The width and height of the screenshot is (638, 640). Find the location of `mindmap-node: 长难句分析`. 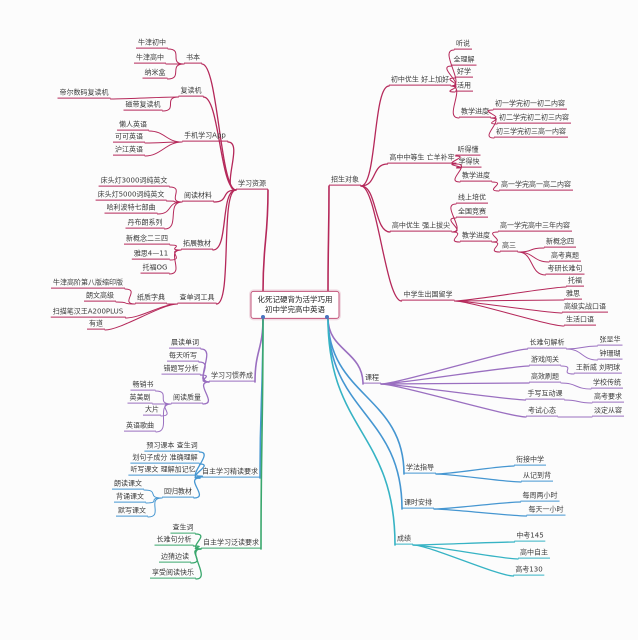

mindmap-node: 长难句分析 is located at coordinates (174, 541).